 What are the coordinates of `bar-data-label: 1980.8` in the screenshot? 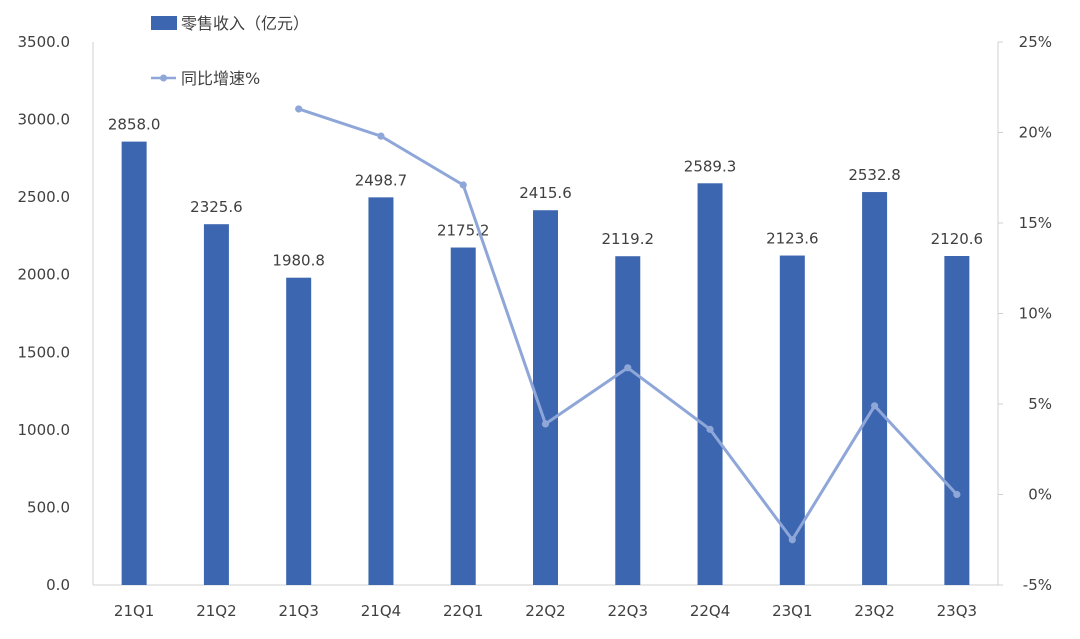 It's located at (298, 261).